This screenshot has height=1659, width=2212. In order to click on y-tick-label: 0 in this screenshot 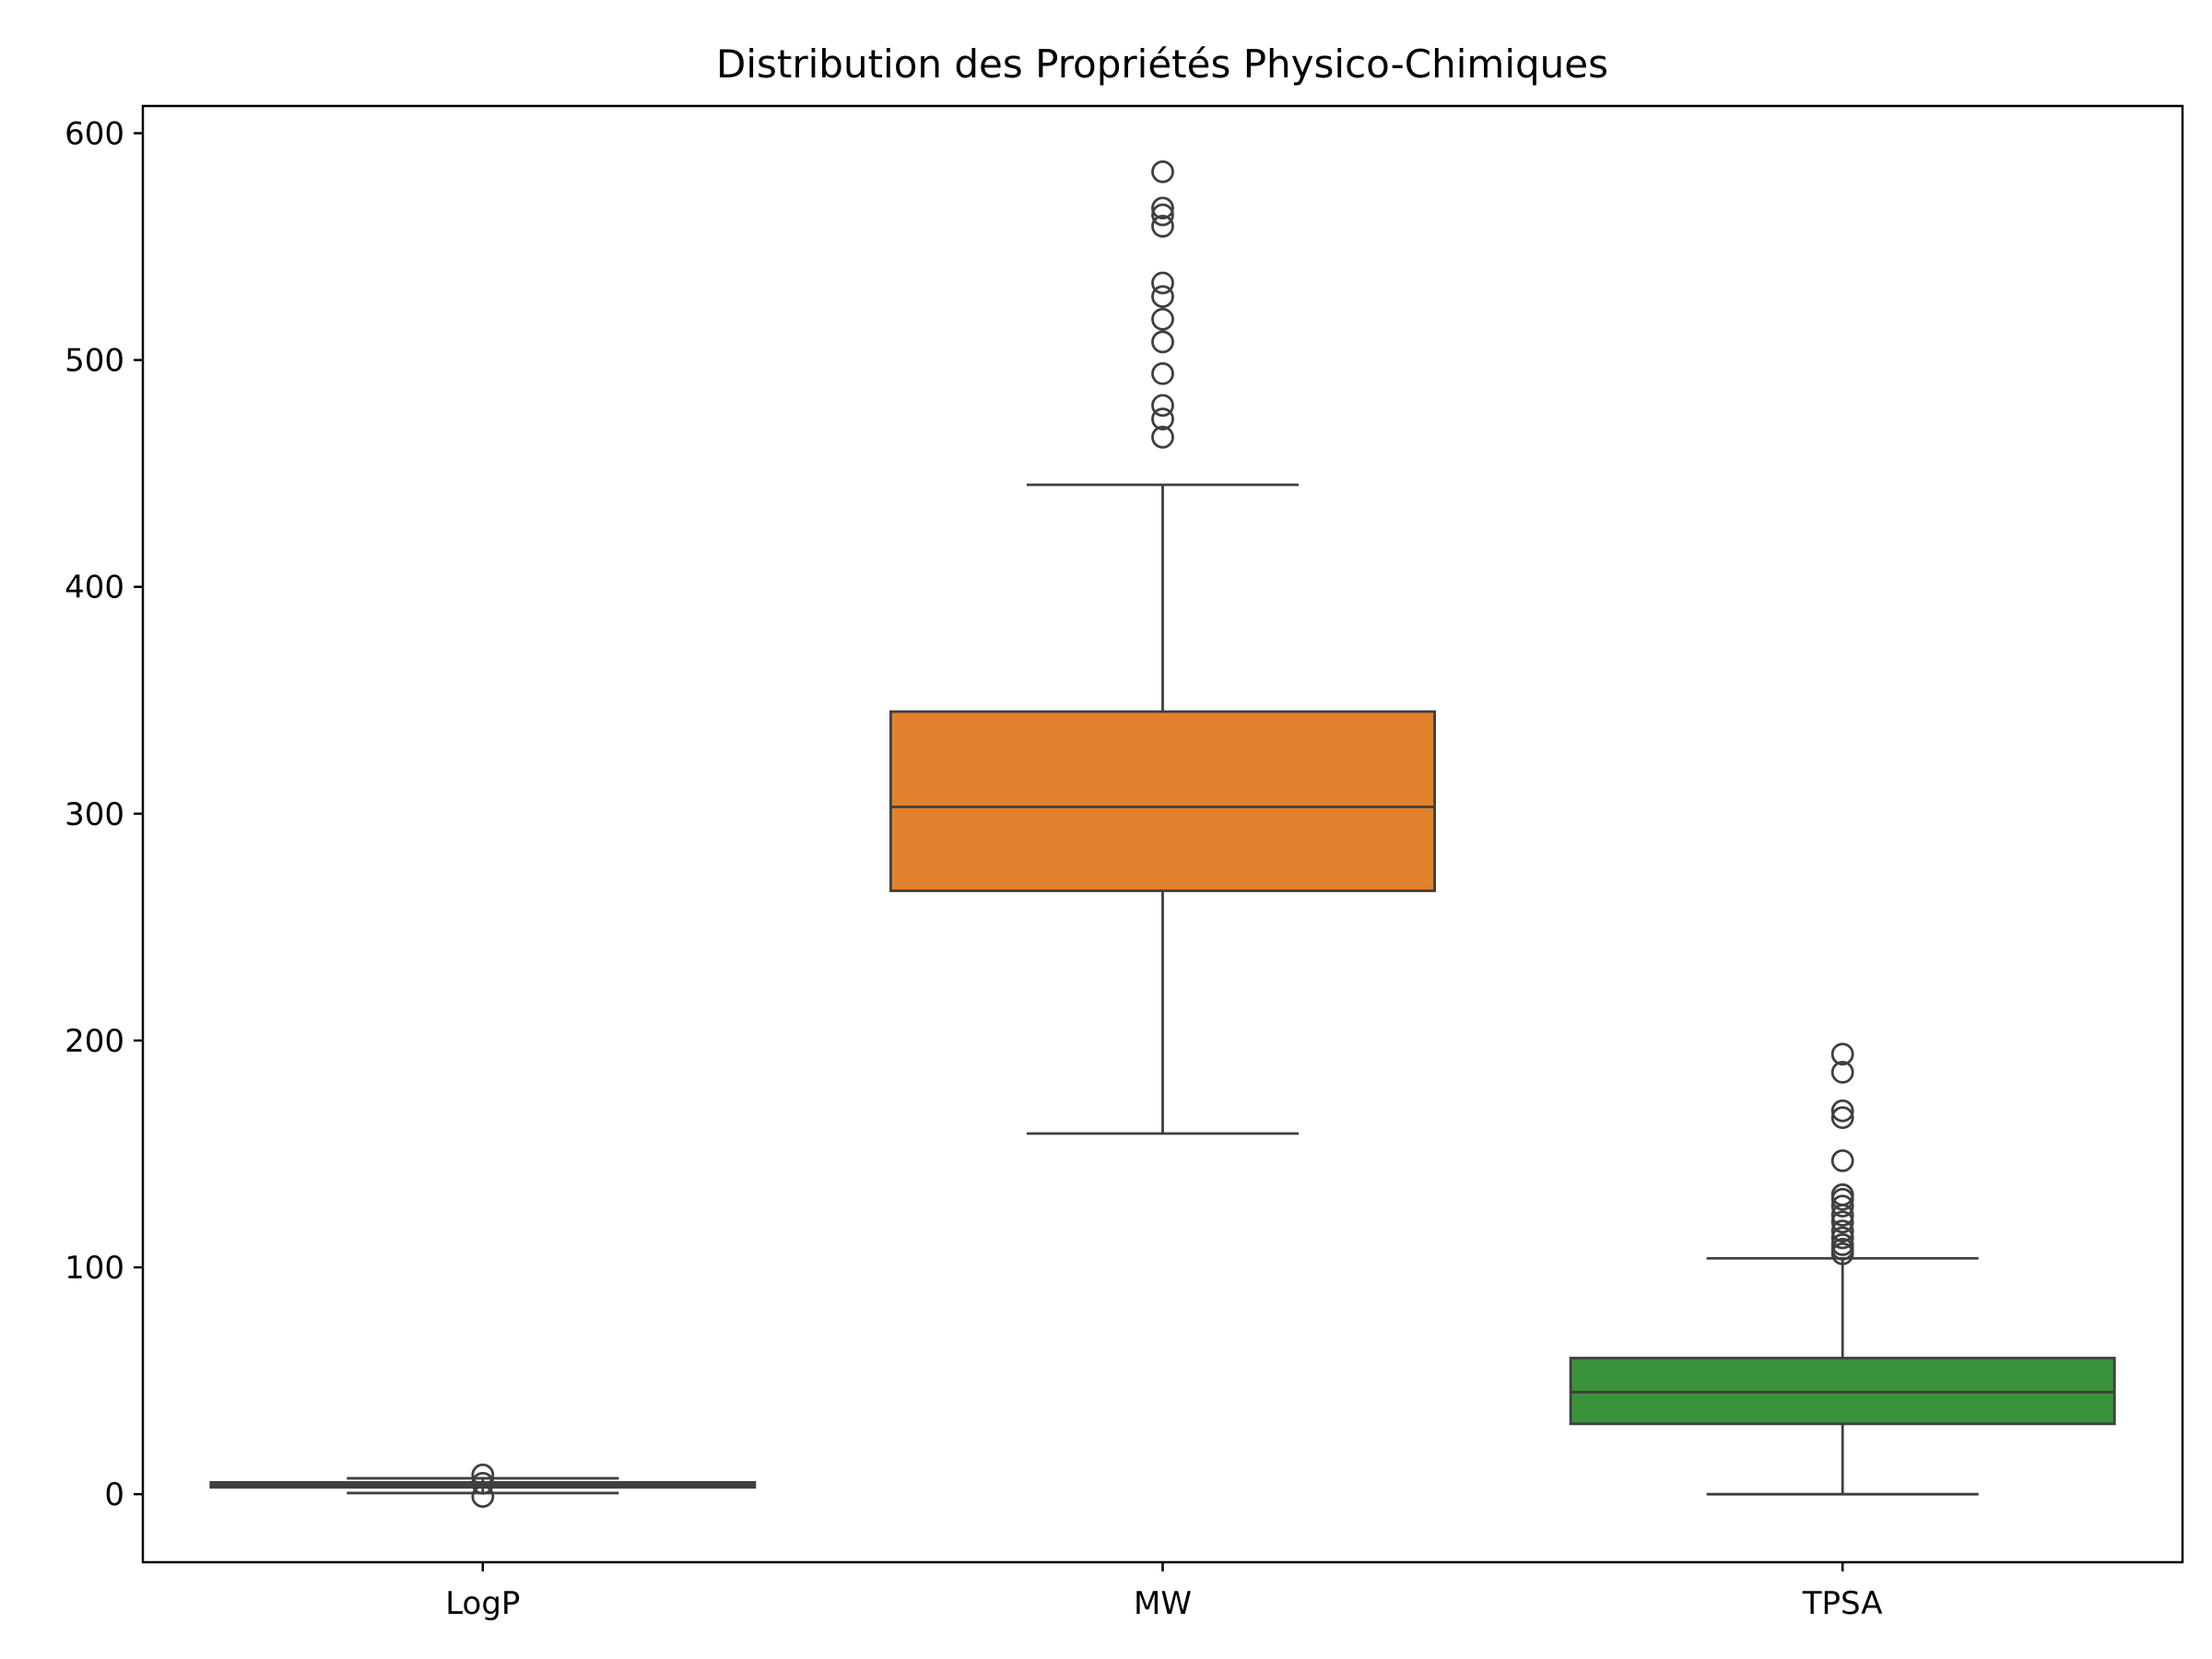, I will do `click(114, 1495)`.